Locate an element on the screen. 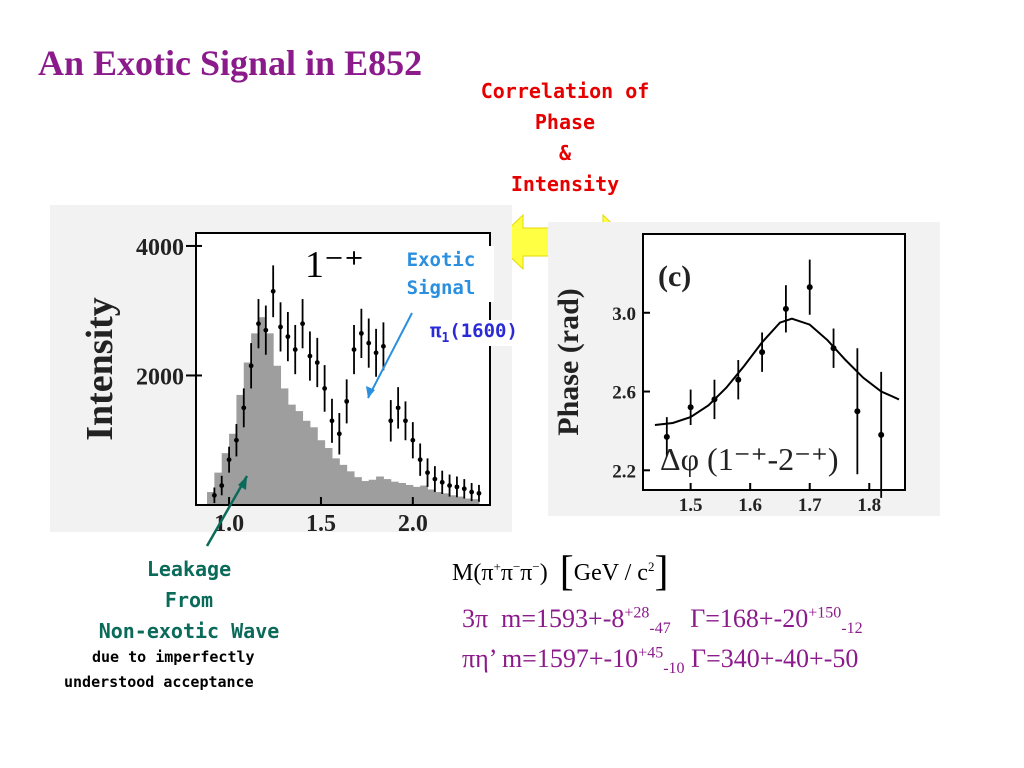  plot-area is located at coordinates (774, 362).